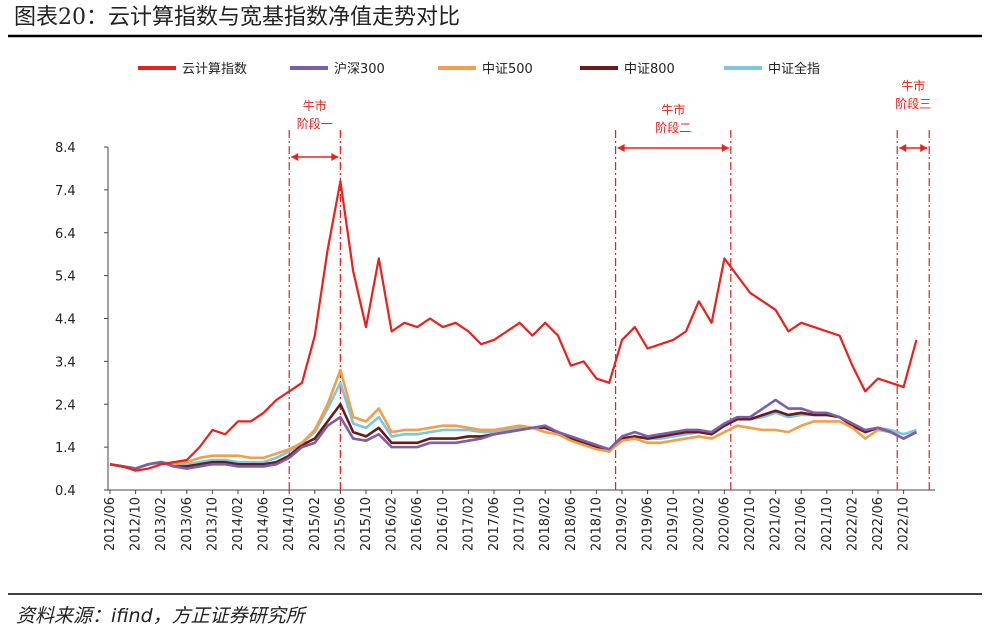 Image resolution: width=988 pixels, height=639 pixels. Describe the element at coordinates (596, 524) in the screenshot. I see `x-tick-label: 2018/10` at that location.